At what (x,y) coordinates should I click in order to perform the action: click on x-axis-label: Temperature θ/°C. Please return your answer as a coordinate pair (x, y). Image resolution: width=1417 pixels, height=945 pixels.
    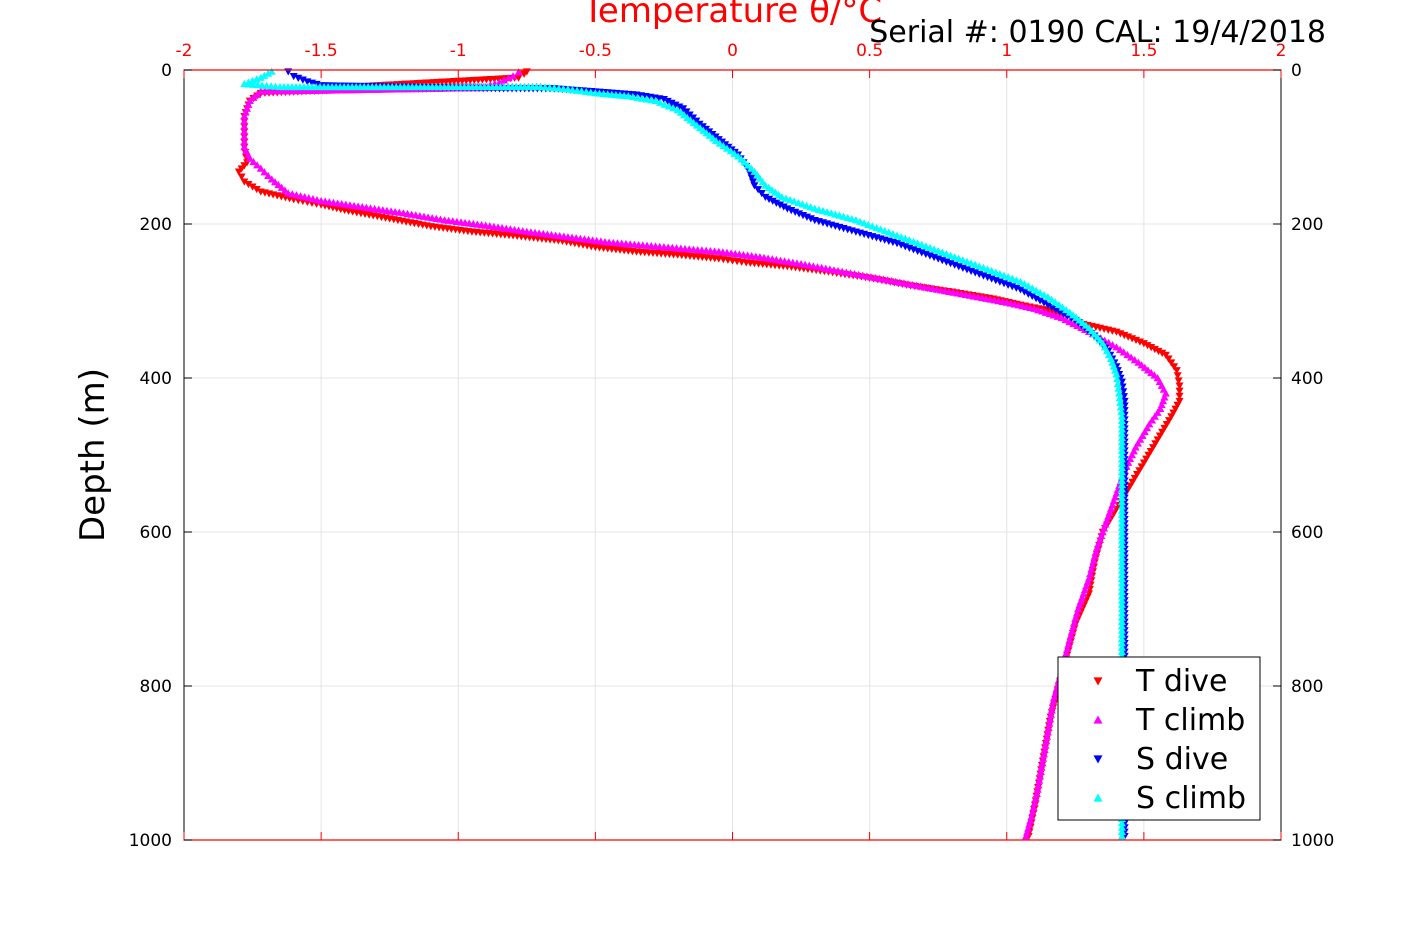
    Looking at the image, I should click on (732, 15).